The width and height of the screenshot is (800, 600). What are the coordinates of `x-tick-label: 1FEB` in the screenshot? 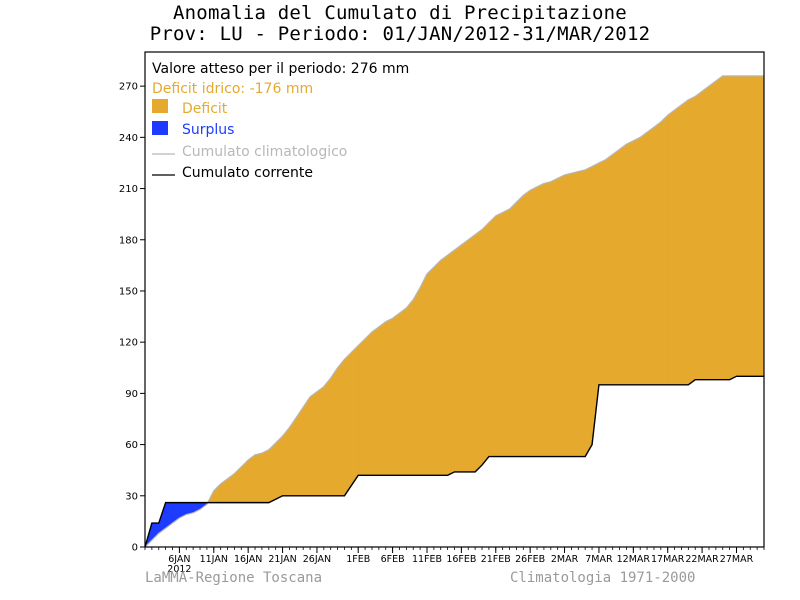 It's located at (358, 559).